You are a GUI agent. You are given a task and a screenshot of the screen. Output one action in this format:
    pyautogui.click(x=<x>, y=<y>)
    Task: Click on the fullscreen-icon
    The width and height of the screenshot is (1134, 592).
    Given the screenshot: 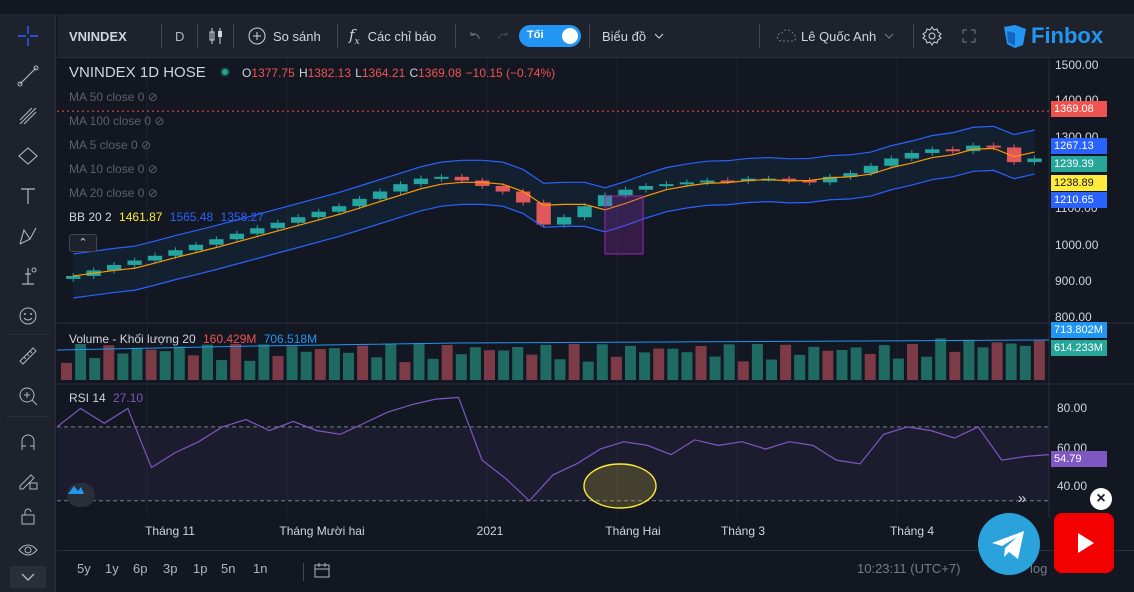 What is the action you would take?
    pyautogui.click(x=969, y=36)
    